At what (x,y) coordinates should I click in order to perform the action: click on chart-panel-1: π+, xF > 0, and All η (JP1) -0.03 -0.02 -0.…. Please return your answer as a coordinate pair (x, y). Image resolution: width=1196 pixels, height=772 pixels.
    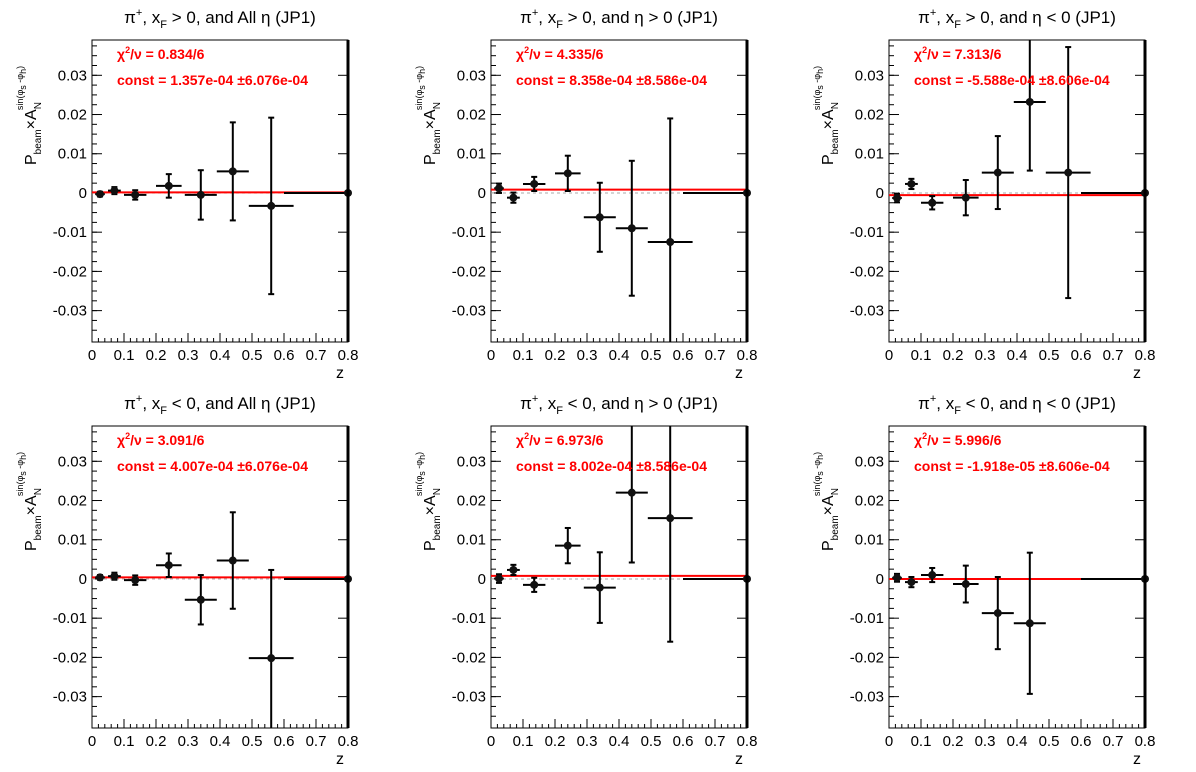
    Looking at the image, I should click on (186, 194).